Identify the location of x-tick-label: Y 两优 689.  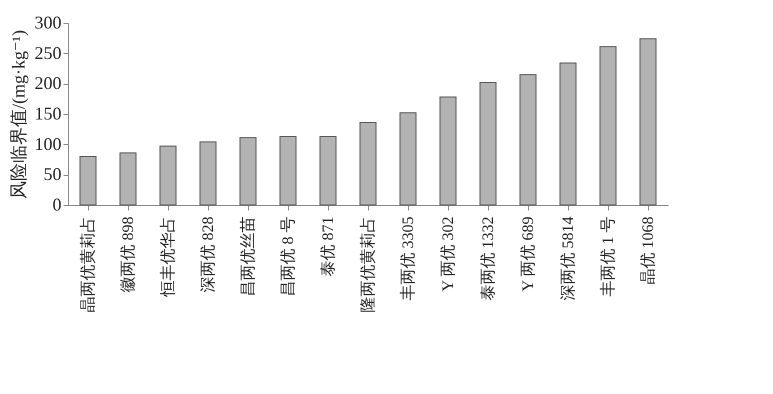
(528, 254).